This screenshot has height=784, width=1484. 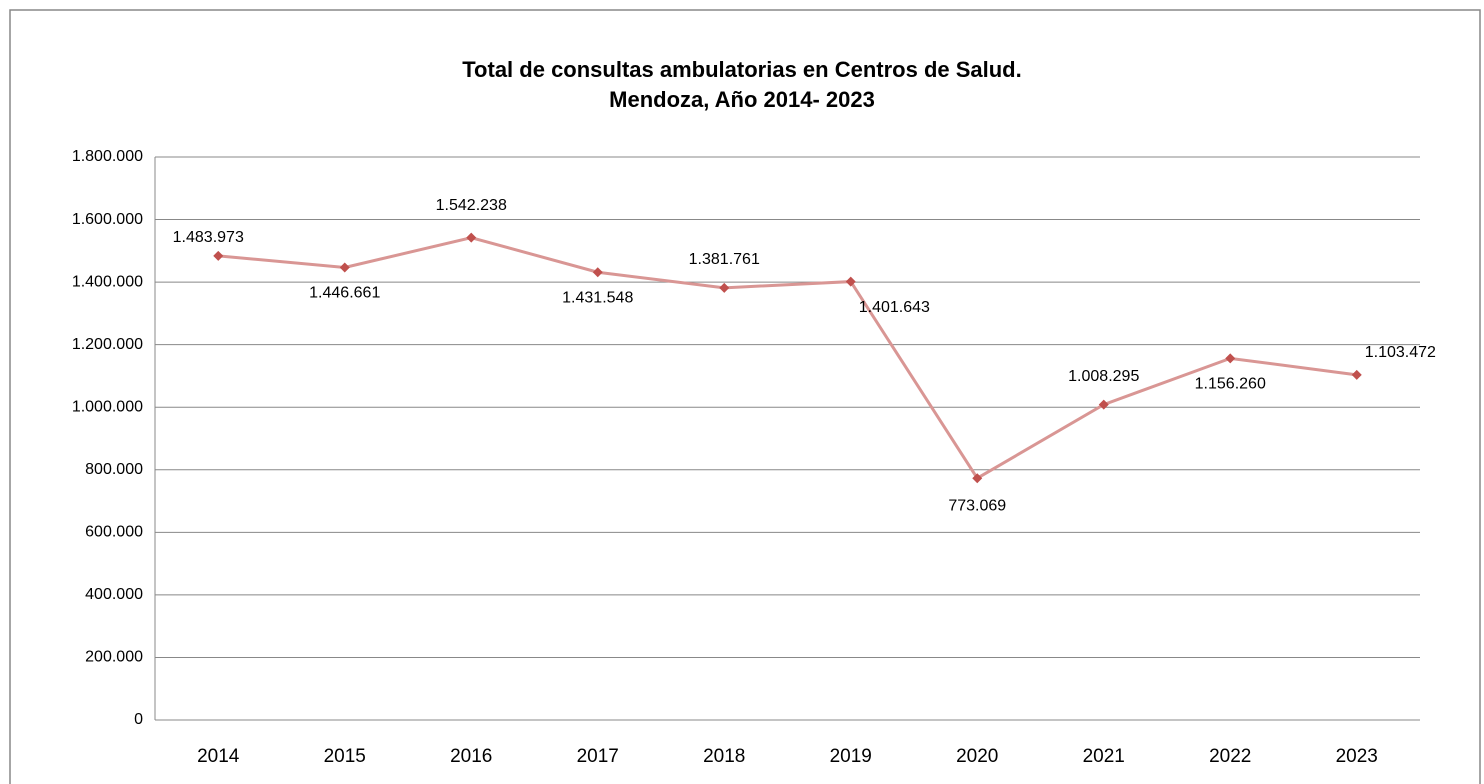 What do you see at coordinates (344, 293) in the screenshot?
I see `data-label: 1.446.661` at bounding box center [344, 293].